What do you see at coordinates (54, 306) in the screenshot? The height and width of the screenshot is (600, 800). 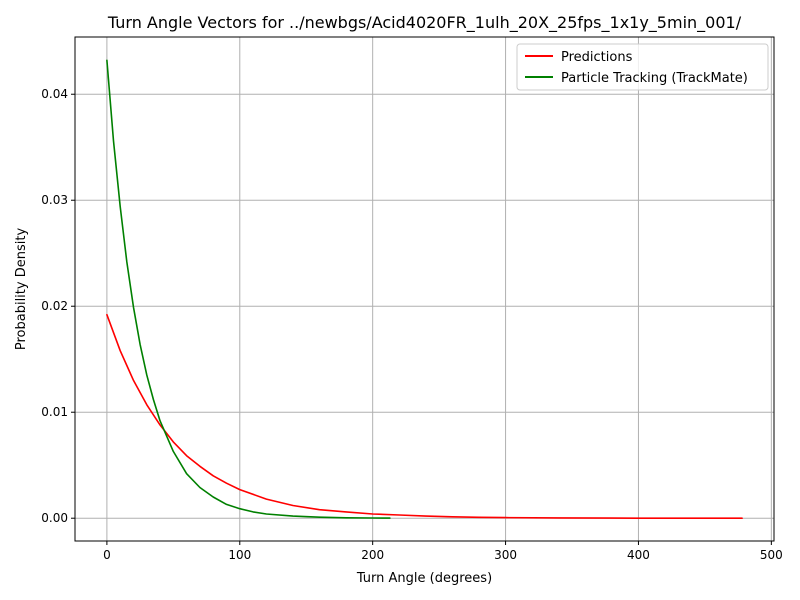 I see `y-tick-label: 0.02` at bounding box center [54, 306].